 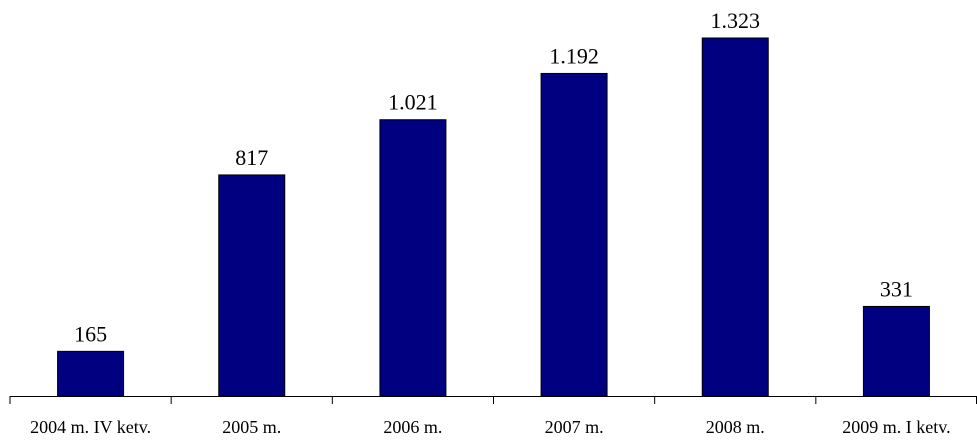 What do you see at coordinates (251, 427) in the screenshot?
I see `category-tick-label: 2005 m.` at bounding box center [251, 427].